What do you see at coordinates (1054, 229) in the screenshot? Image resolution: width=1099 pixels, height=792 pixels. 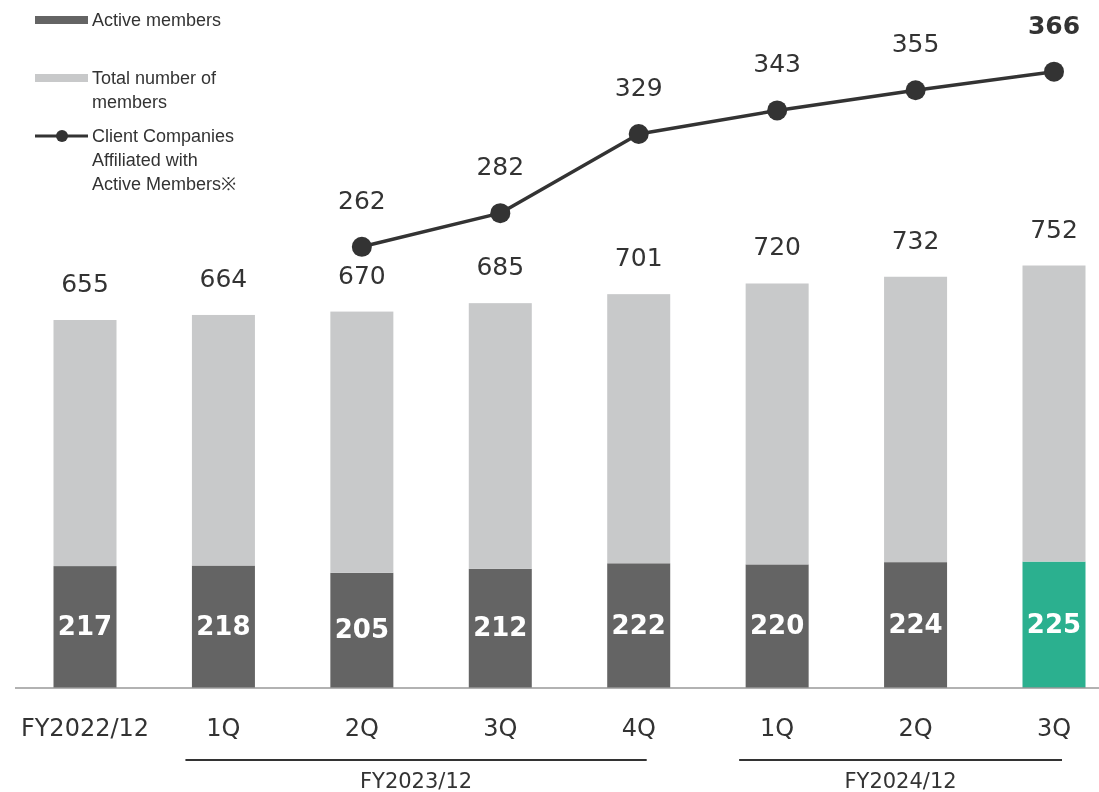 I see `total-label: 752` at bounding box center [1054, 229].